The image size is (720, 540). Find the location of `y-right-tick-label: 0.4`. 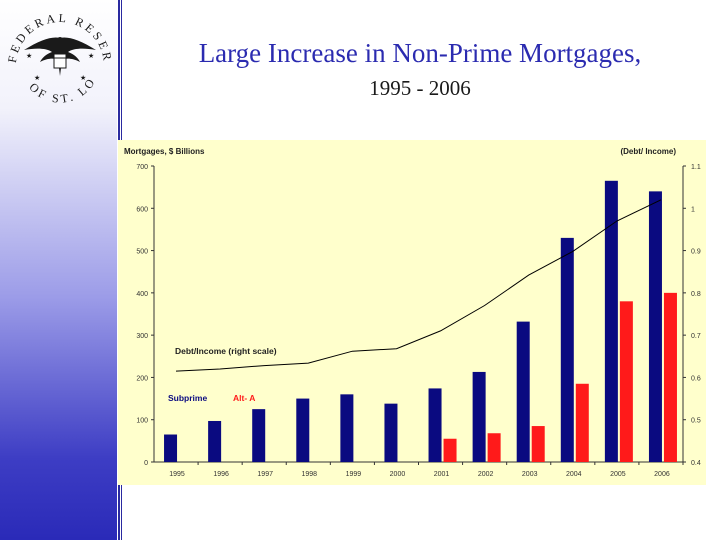

y-right-tick-label: 0.4 is located at coordinates (696, 463).